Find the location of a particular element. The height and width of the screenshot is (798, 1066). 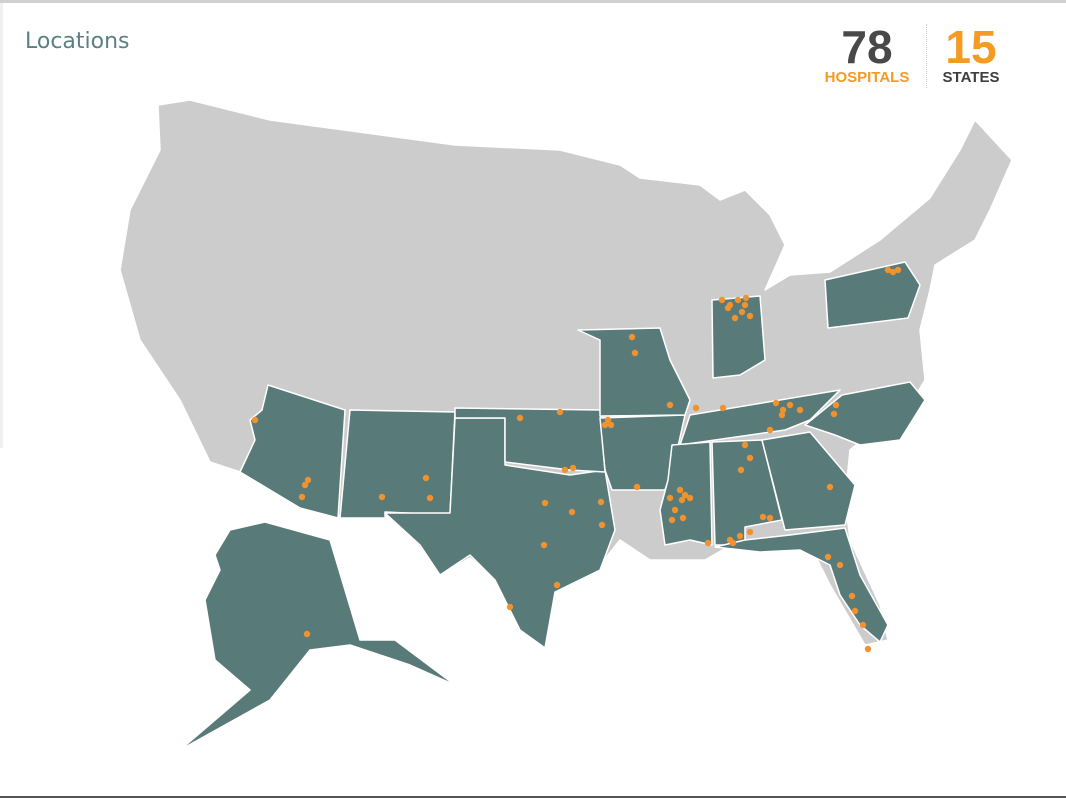

state-missouri is located at coordinates (634, 372).